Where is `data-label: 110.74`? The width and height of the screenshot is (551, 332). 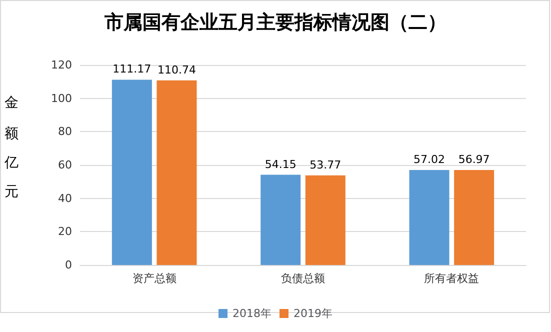
data-label: 110.74 is located at coordinates (176, 69).